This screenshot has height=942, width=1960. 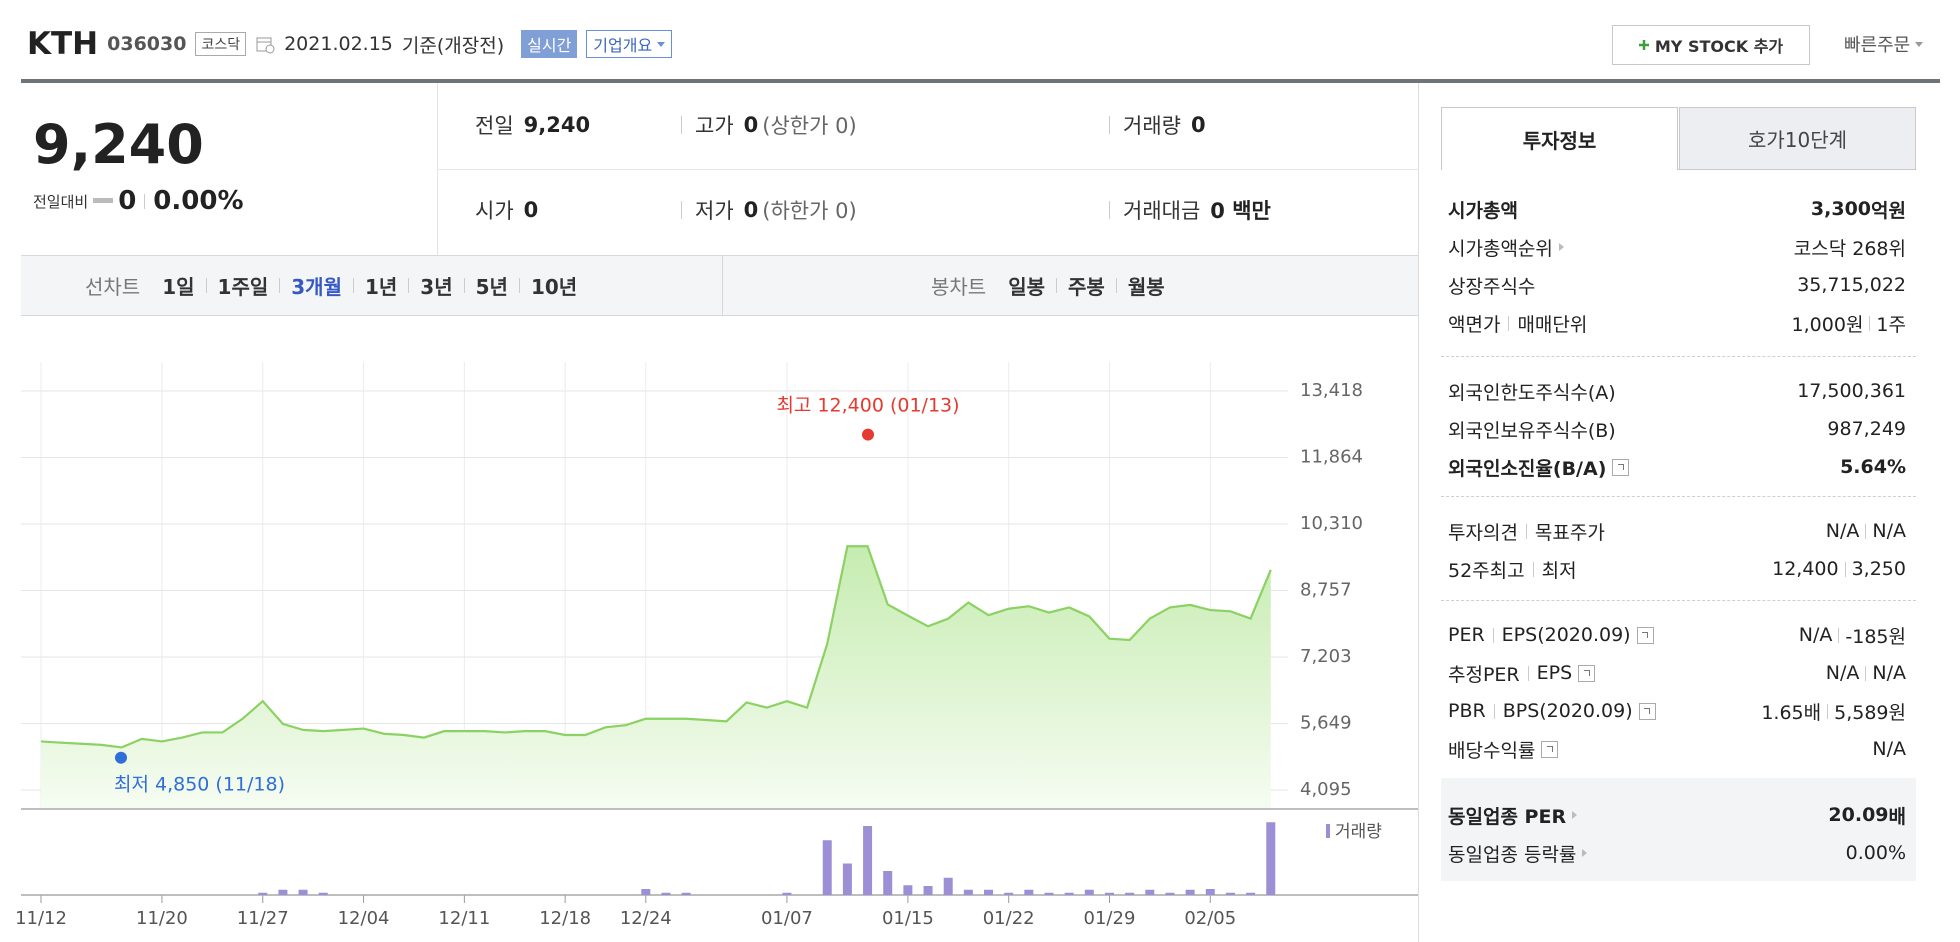 I want to click on info-value: 0.00%, so click(x=1876, y=853).